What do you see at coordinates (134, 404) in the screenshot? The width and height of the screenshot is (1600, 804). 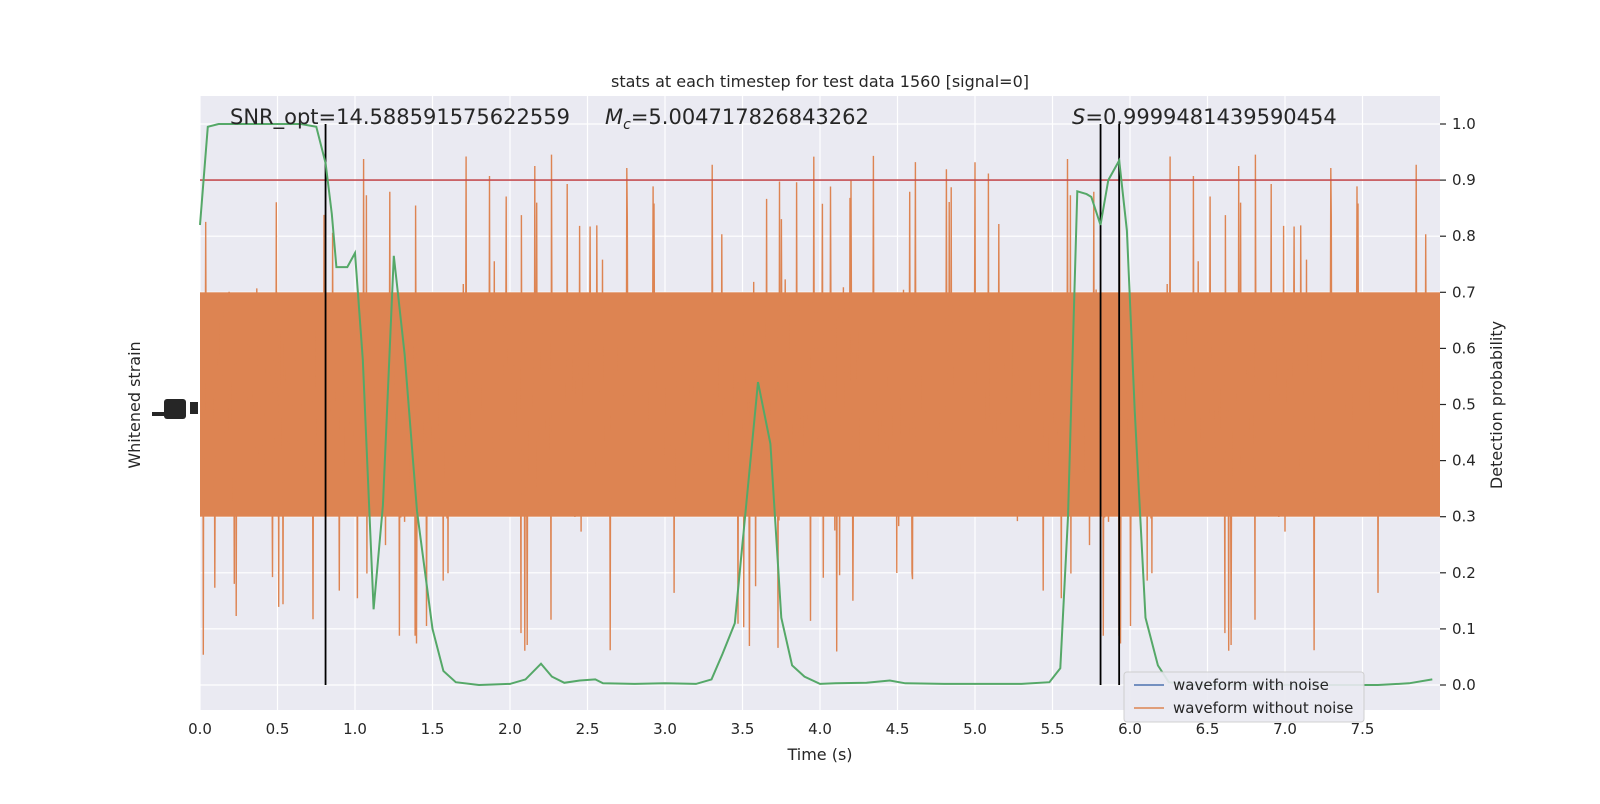 I see `y-axis-label-left: Whitened strain` at bounding box center [134, 404].